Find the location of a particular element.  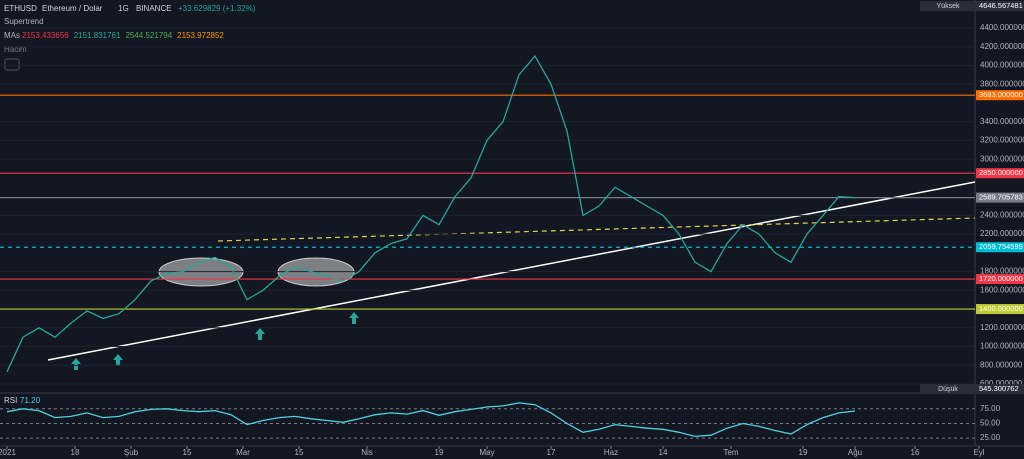

y-tick-label: 800.000000 is located at coordinates (1001, 364).